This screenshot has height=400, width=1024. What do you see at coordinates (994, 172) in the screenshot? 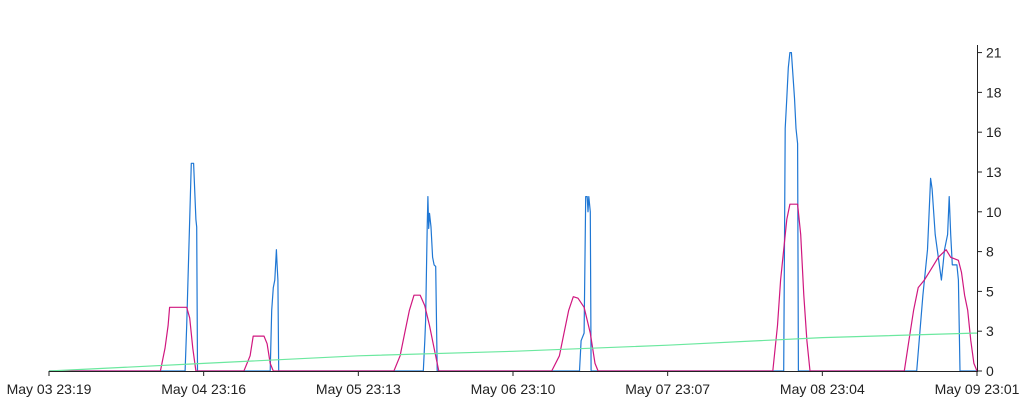
I see `y-tick-label: 13` at bounding box center [994, 172].